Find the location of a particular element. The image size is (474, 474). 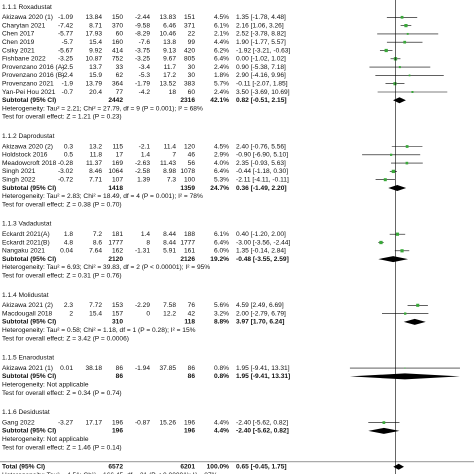

study-weight-label: 6.1% is located at coordinates (221, 234).